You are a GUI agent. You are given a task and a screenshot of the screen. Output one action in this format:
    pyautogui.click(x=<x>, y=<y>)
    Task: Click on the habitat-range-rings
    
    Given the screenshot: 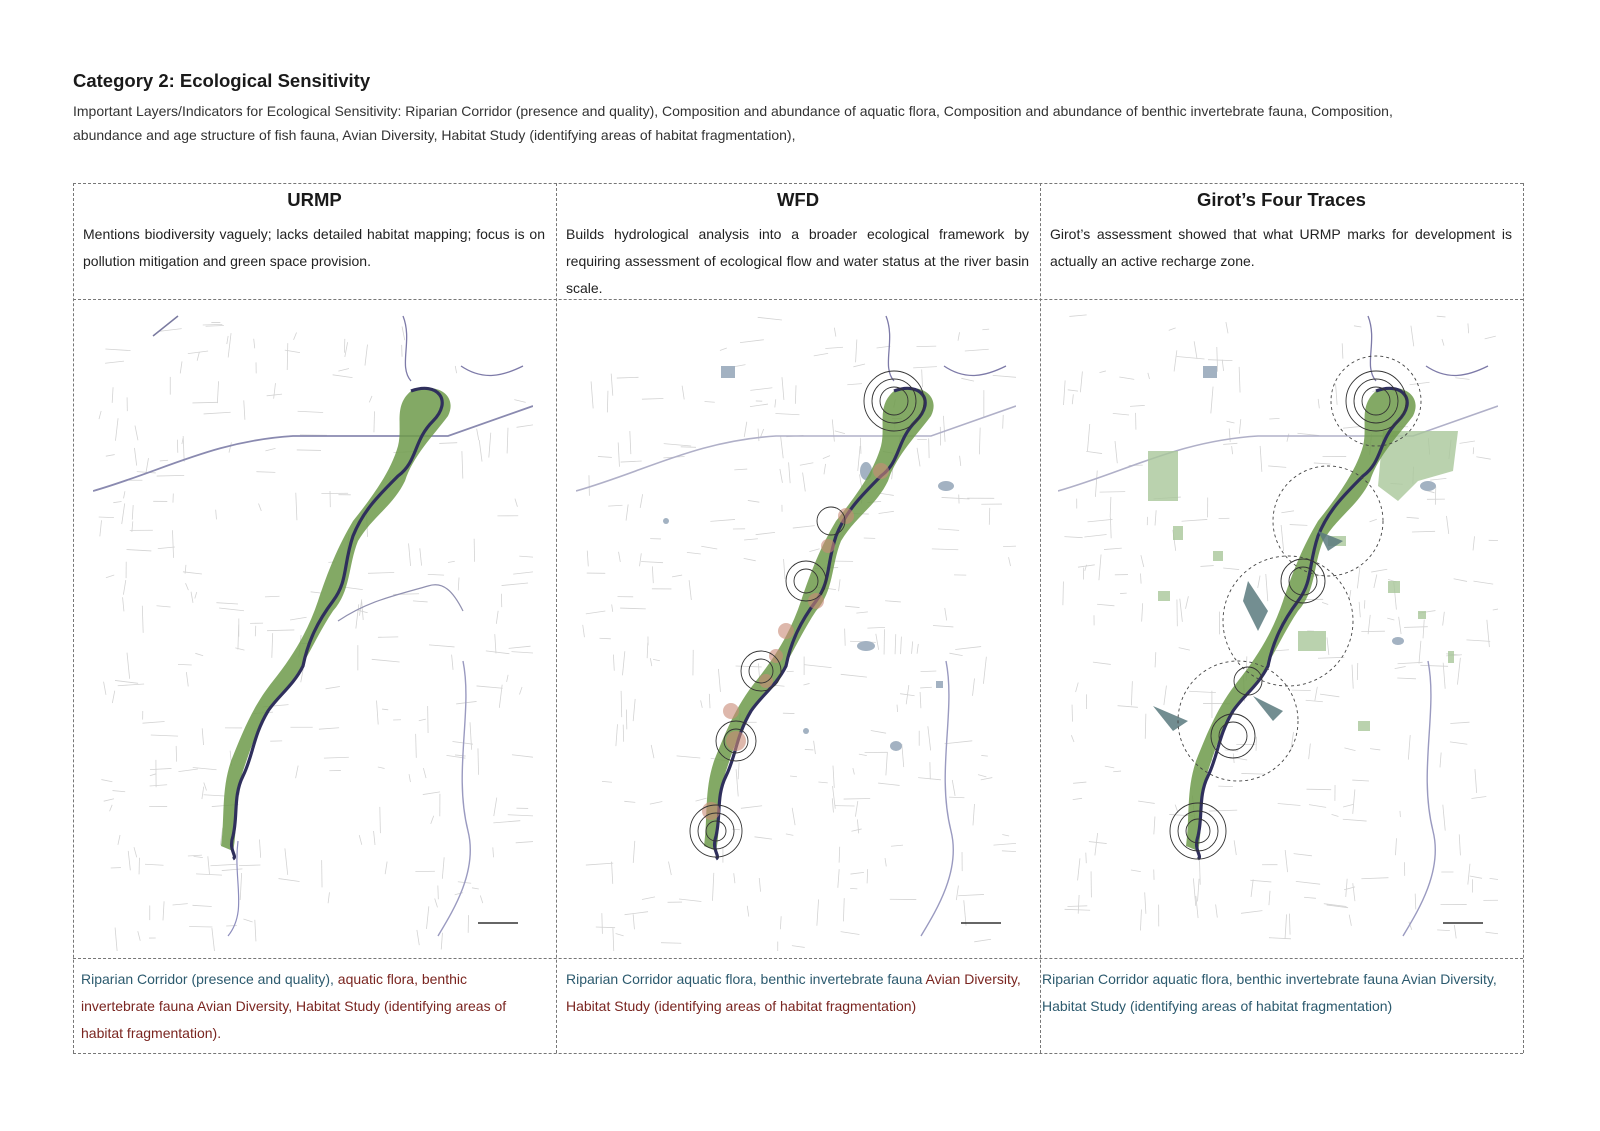 What is the action you would take?
    pyautogui.click(x=1299, y=568)
    